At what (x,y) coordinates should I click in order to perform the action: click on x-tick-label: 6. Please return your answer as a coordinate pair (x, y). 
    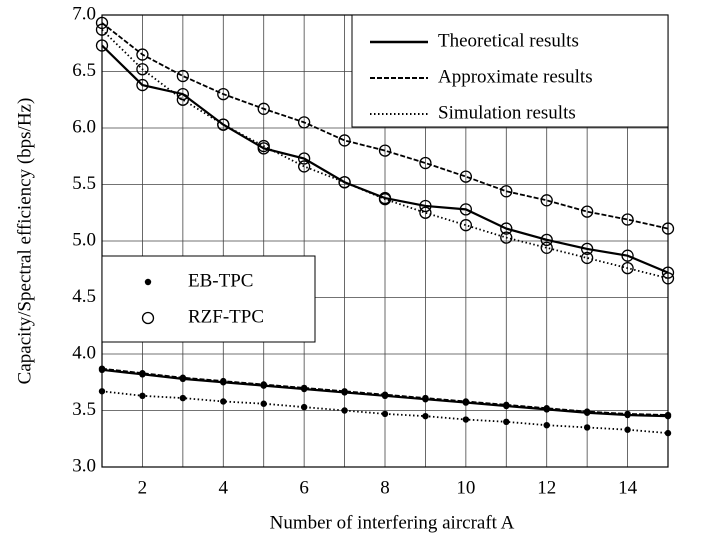
    Looking at the image, I should click on (304, 487).